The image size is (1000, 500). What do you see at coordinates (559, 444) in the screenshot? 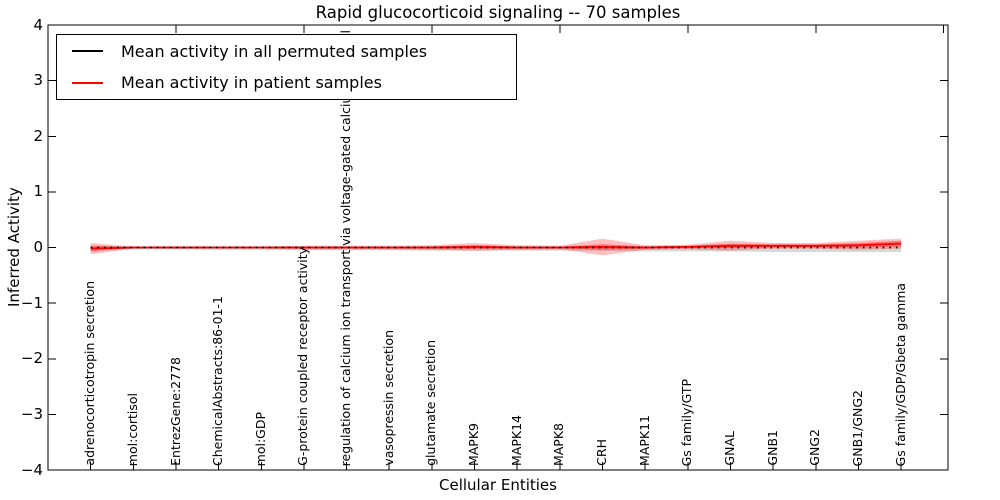
I see `x-tick-label: MAPK8` at bounding box center [559, 444].